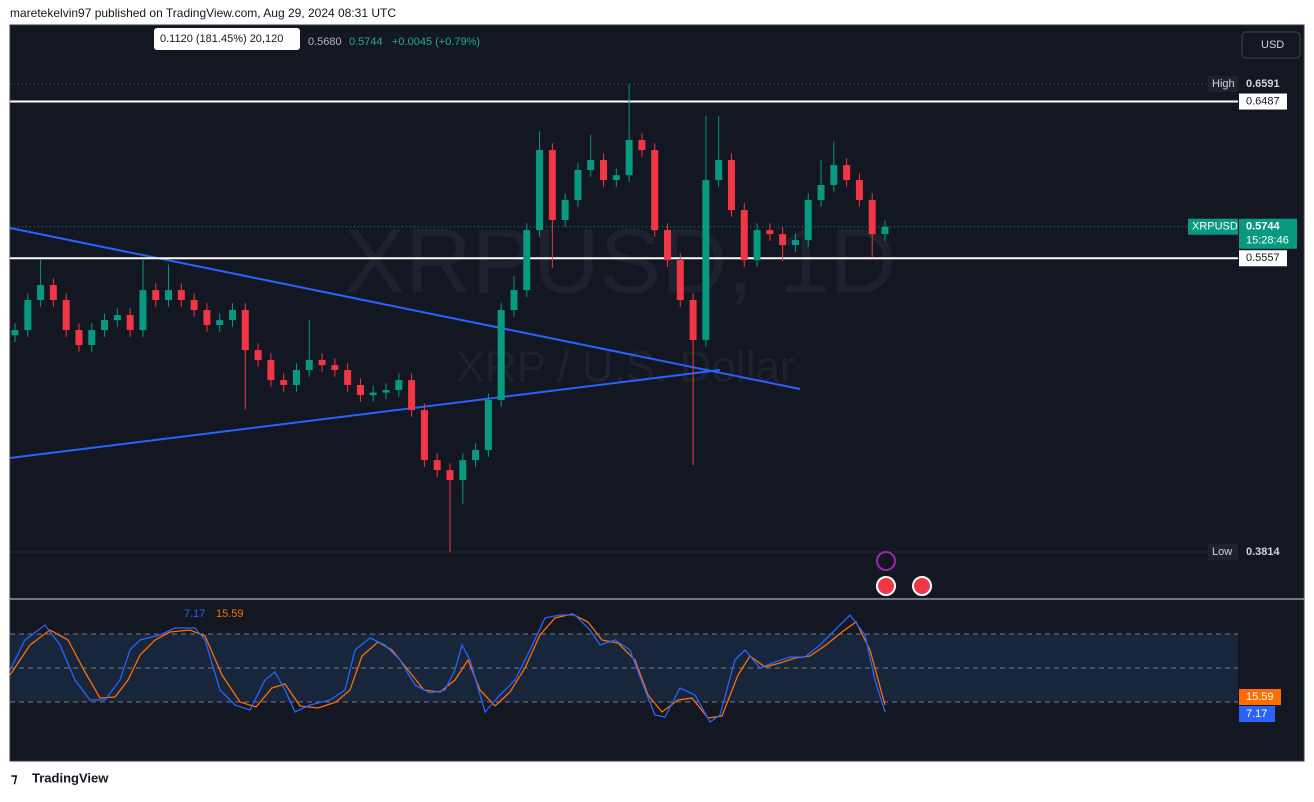 The width and height of the screenshot is (1314, 802). I want to click on stoch-d-legend: 15.59, so click(230, 614).